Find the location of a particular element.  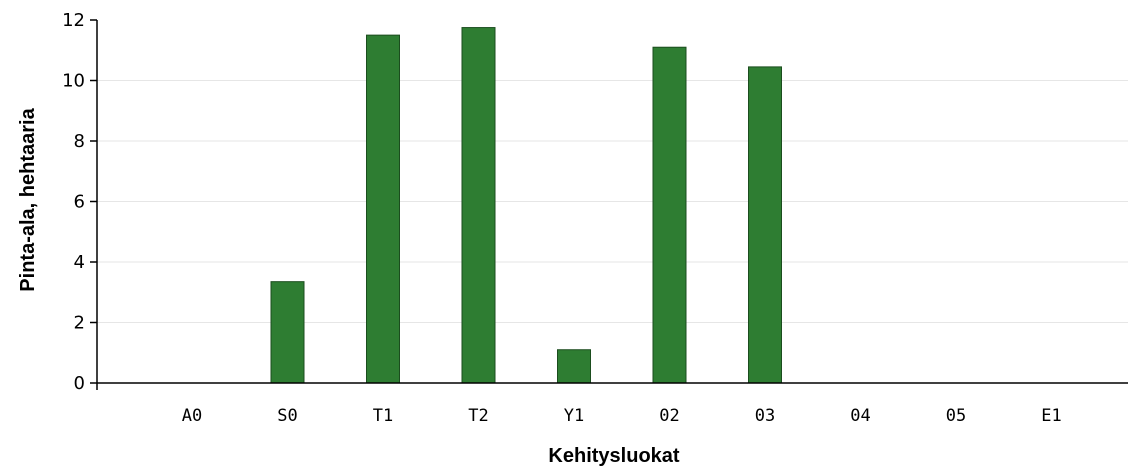

x-ticks: A0 S0 T1 T2 Y1 02 03 04 05 E1 is located at coordinates (579, 404).